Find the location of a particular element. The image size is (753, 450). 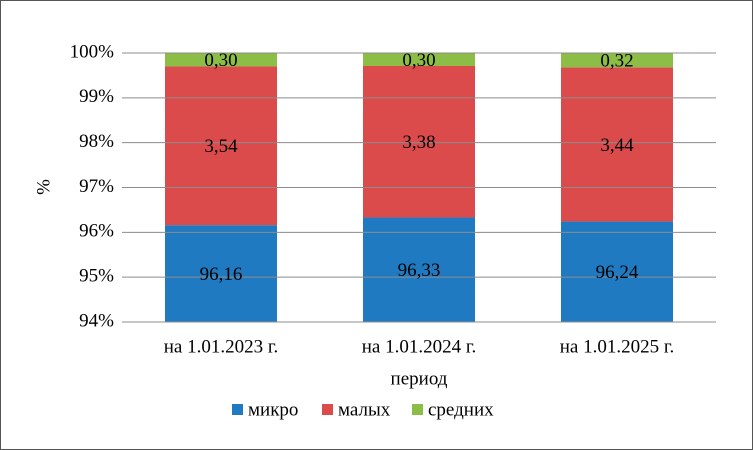

data-label: 3,54 is located at coordinates (221, 146).